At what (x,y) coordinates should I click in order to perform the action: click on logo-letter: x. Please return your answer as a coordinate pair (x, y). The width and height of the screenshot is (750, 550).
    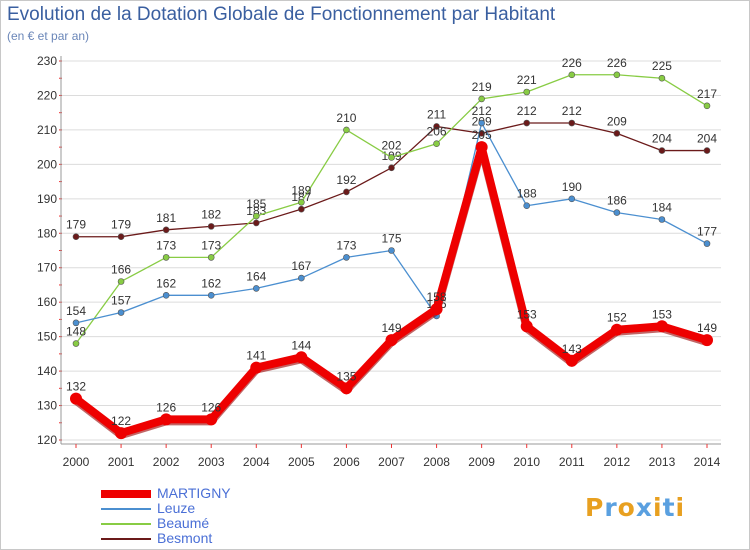
    Looking at the image, I should click on (644, 507).